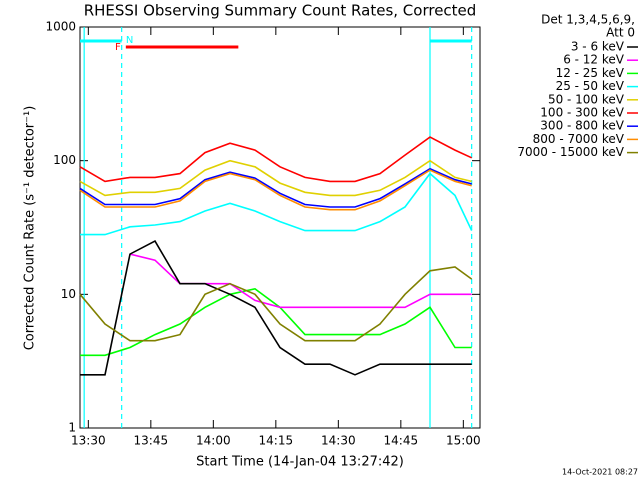 The height and width of the screenshot is (480, 640). What do you see at coordinates (570, 152) in the screenshot?
I see `legend-label: 7000 - 15000 keV` at bounding box center [570, 152].